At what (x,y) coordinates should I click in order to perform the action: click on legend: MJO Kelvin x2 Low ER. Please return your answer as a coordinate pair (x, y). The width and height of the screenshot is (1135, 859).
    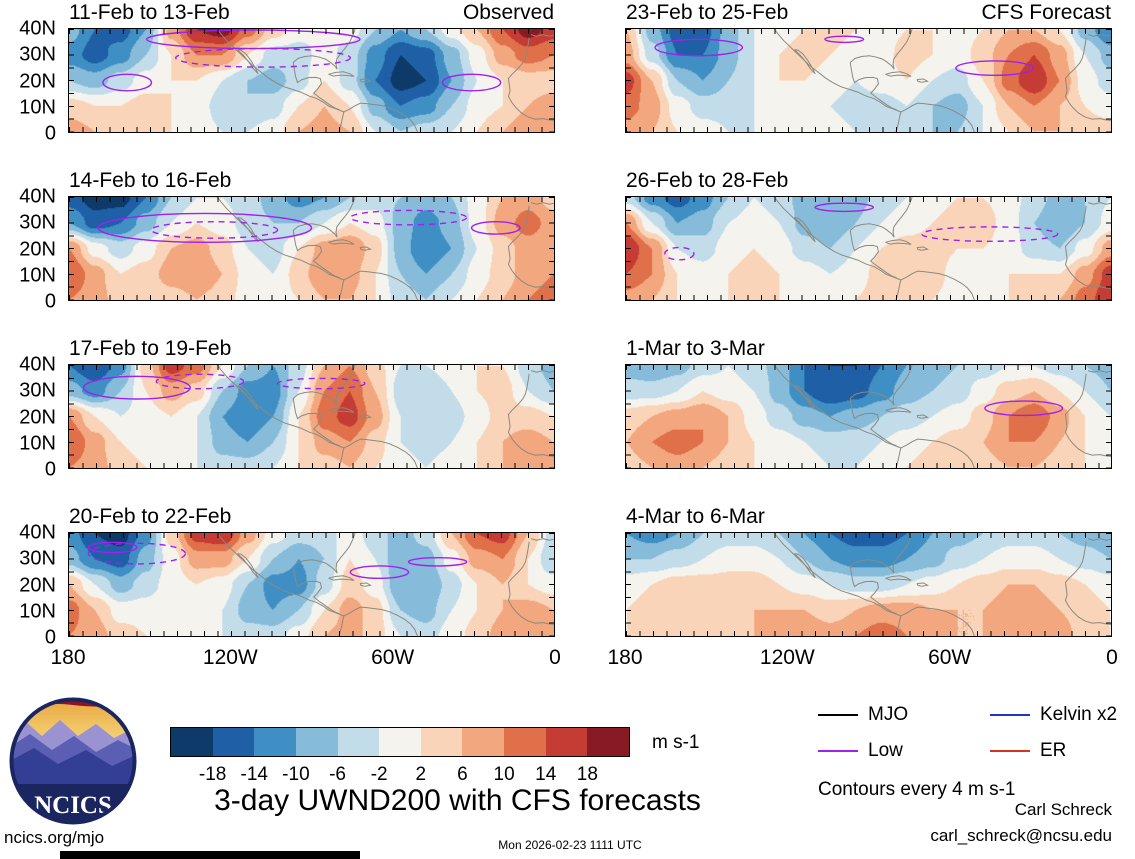
    Looking at the image, I should click on (970, 733).